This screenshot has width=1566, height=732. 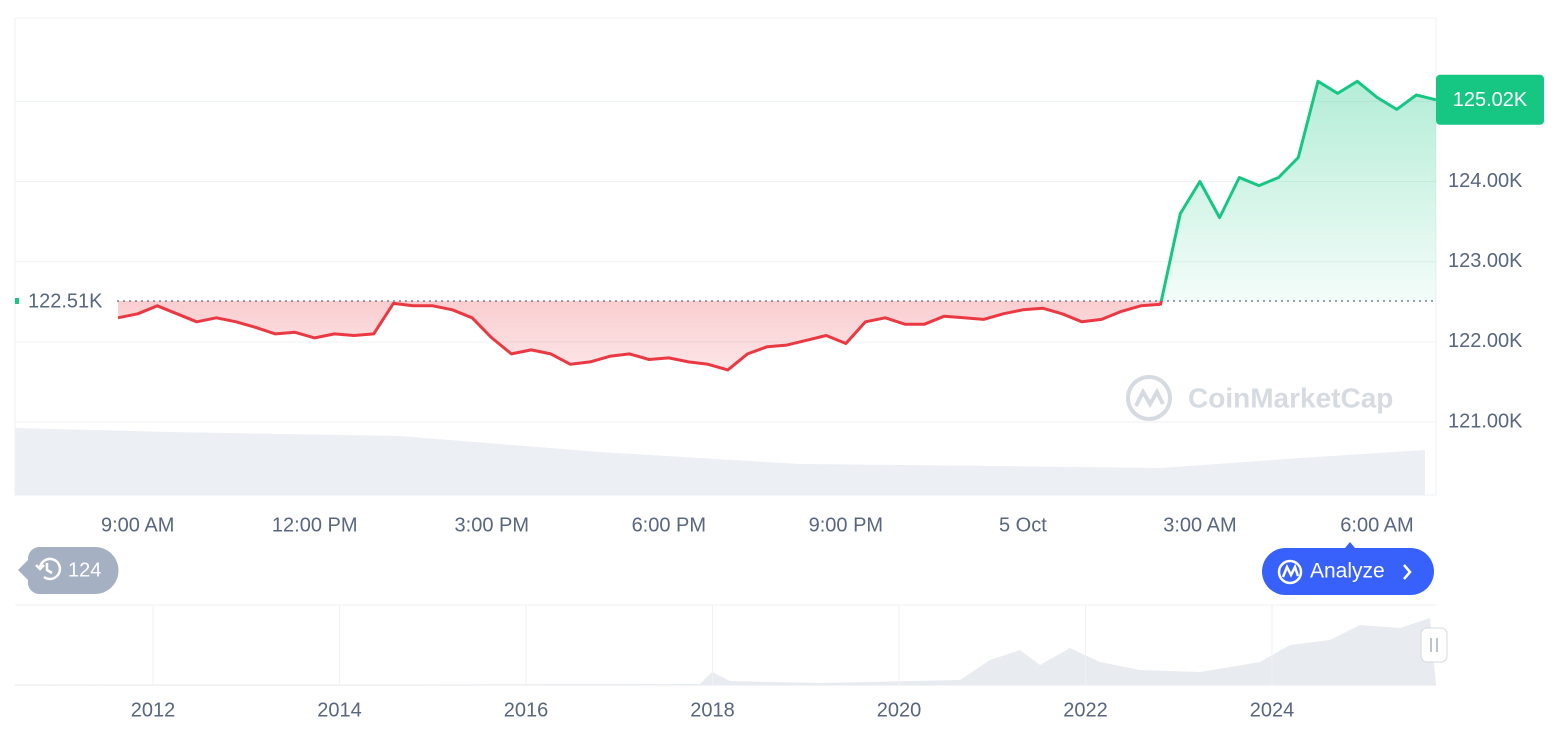 What do you see at coordinates (1407, 572) in the screenshot?
I see `chevron` at bounding box center [1407, 572].